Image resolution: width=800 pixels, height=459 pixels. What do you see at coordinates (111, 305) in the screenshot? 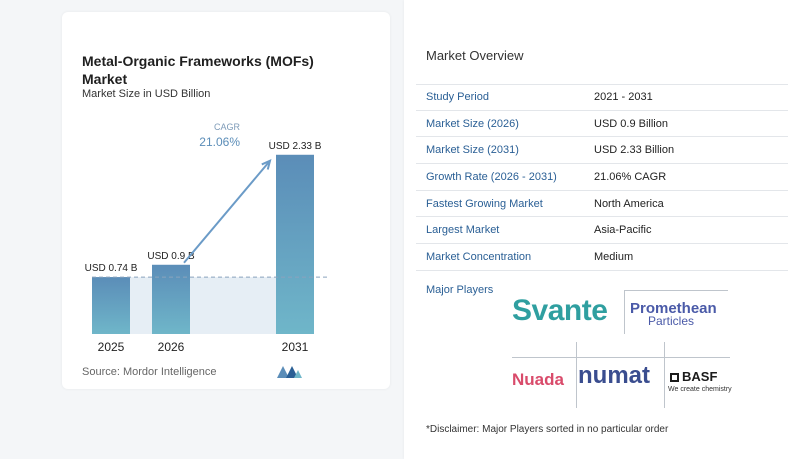
I see `bar-2025` at bounding box center [111, 305].